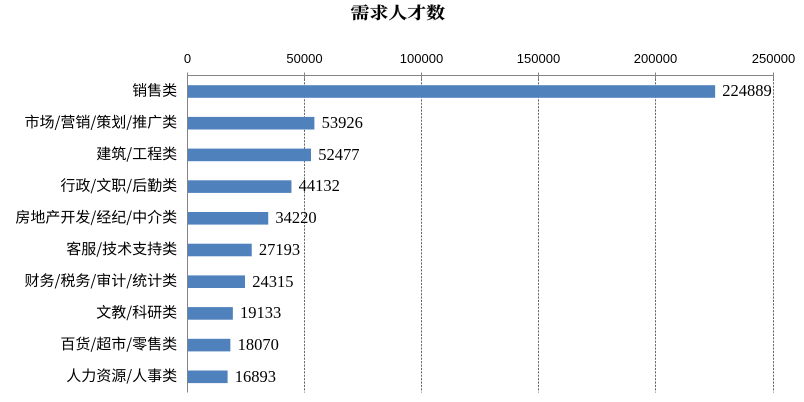 The height and width of the screenshot is (402, 804). Describe the element at coordinates (773, 58) in the screenshot. I see `svg-text: 250000` at that location.